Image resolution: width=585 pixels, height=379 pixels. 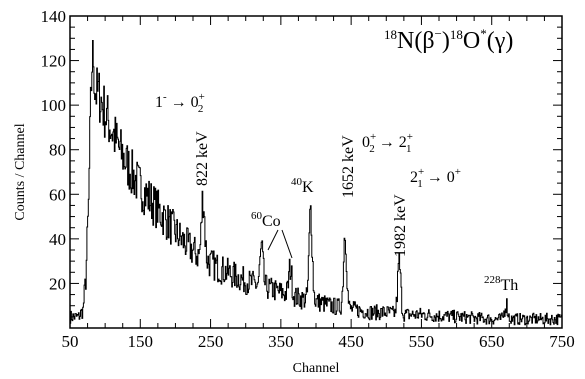 I want to click on energy-label-1652: 1652 keV, so click(x=348, y=166).